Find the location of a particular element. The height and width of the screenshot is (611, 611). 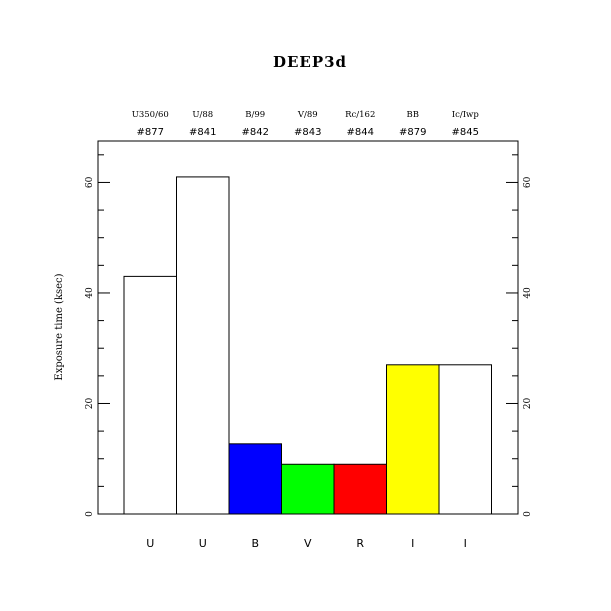

y-tick-label-right-0: 0 is located at coordinates (528, 514).